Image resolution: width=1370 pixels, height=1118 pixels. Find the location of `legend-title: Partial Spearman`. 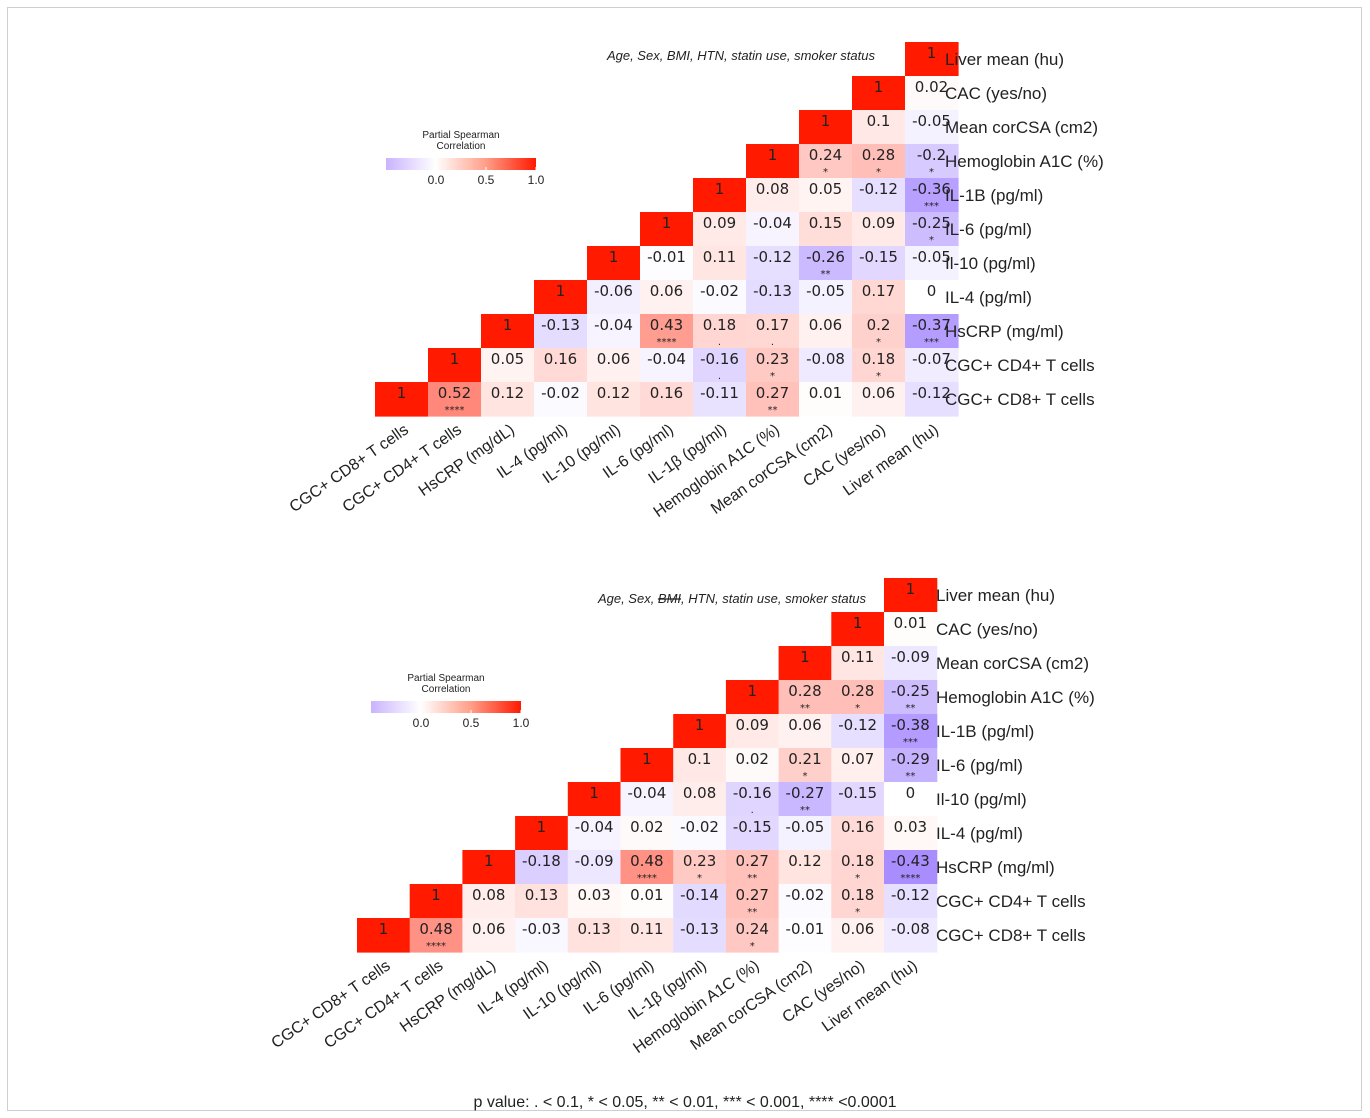

legend-title: Partial Spearman is located at coordinates (445, 678).